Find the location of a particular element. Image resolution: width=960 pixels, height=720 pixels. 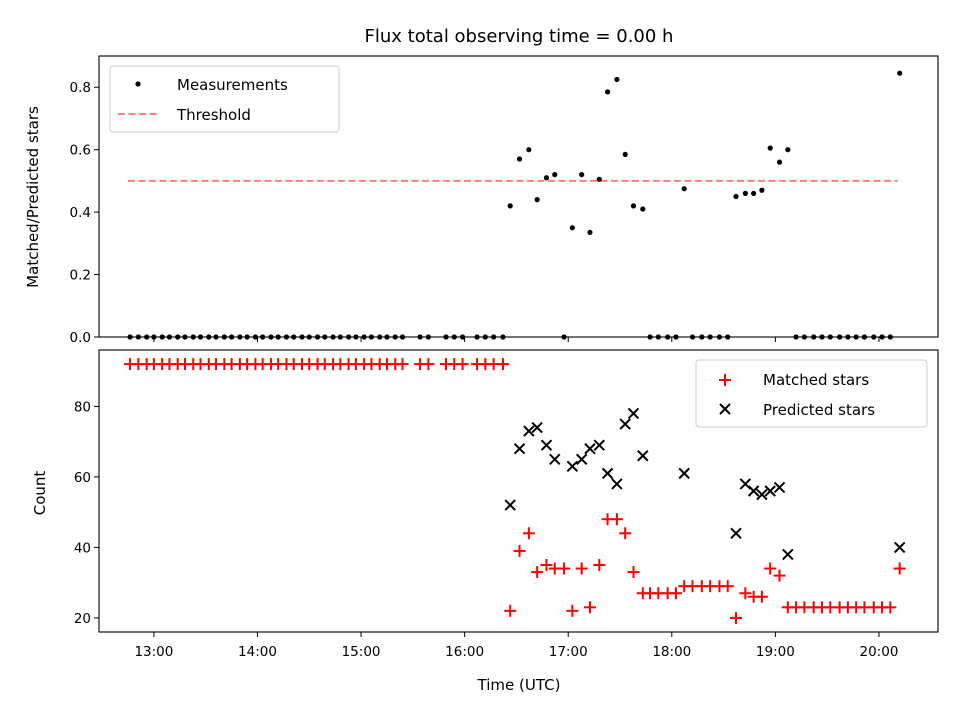

x-axis-label: Time (UTC) is located at coordinates (519, 685).